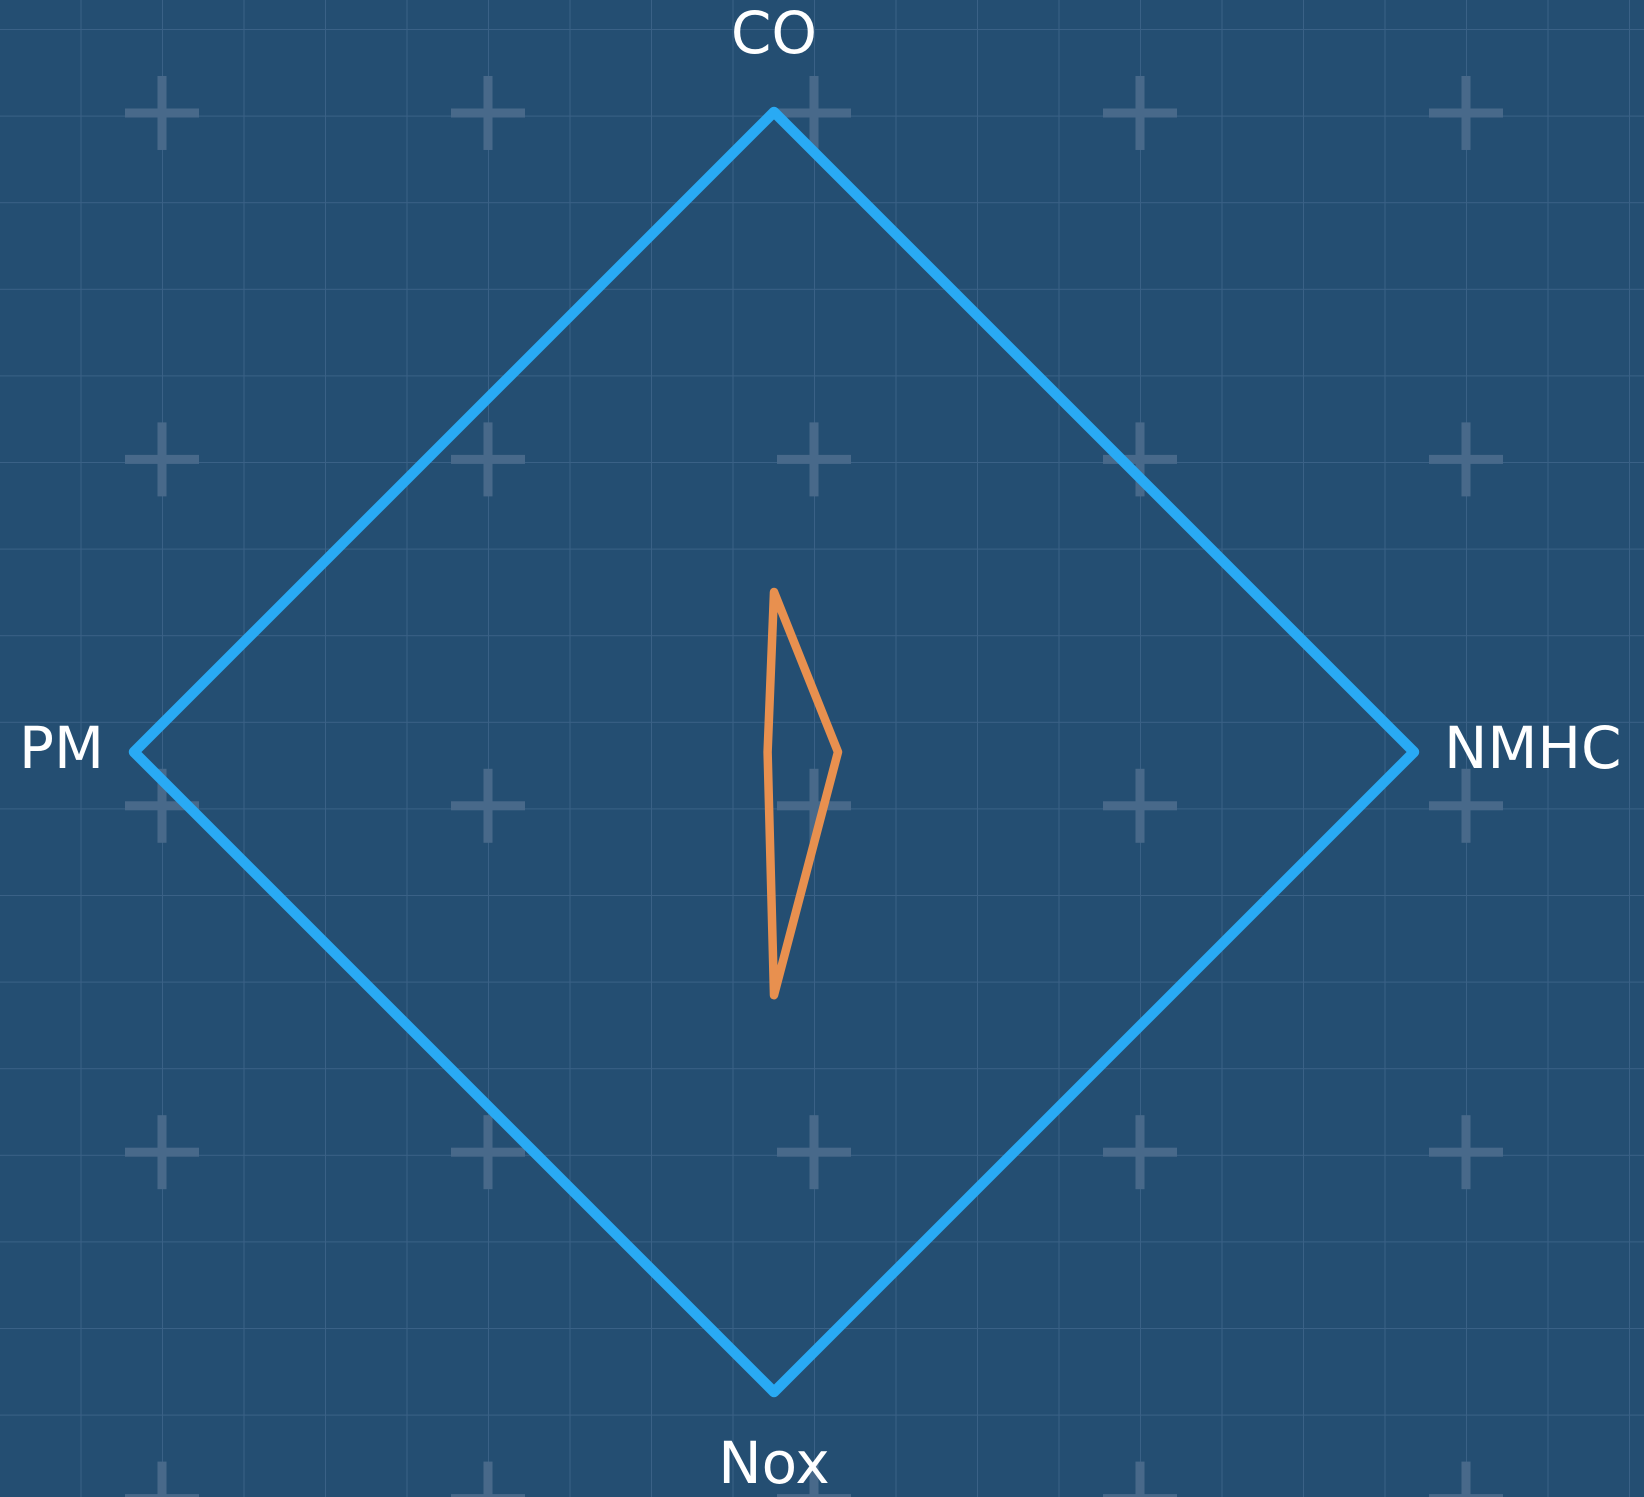 The width and height of the screenshot is (1644, 1497). Describe the element at coordinates (1533, 748) in the screenshot. I see `axis-label: NMHC` at that location.